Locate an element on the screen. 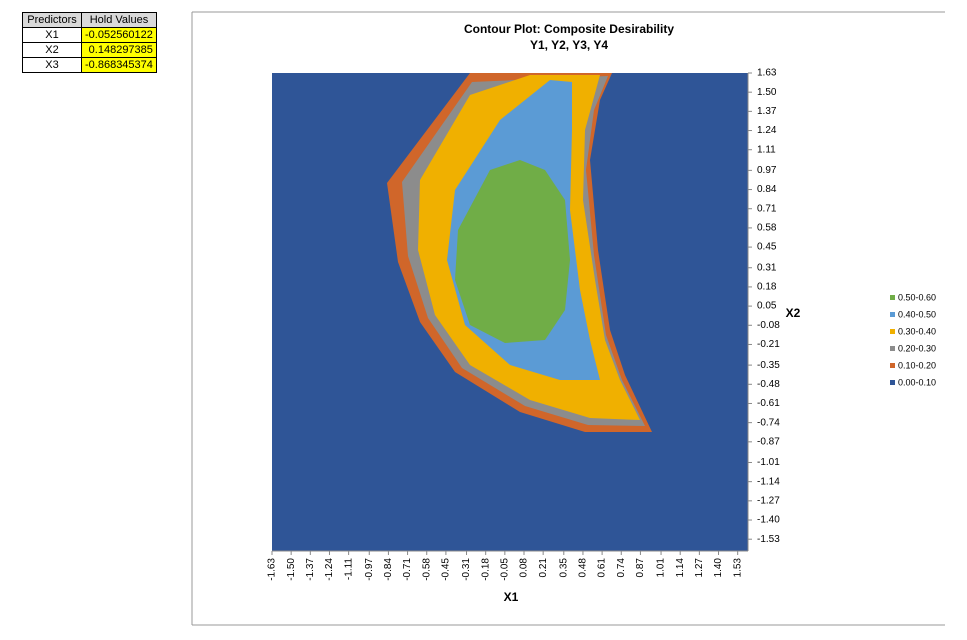  y-tick-label: -1.40 is located at coordinates (768, 520).